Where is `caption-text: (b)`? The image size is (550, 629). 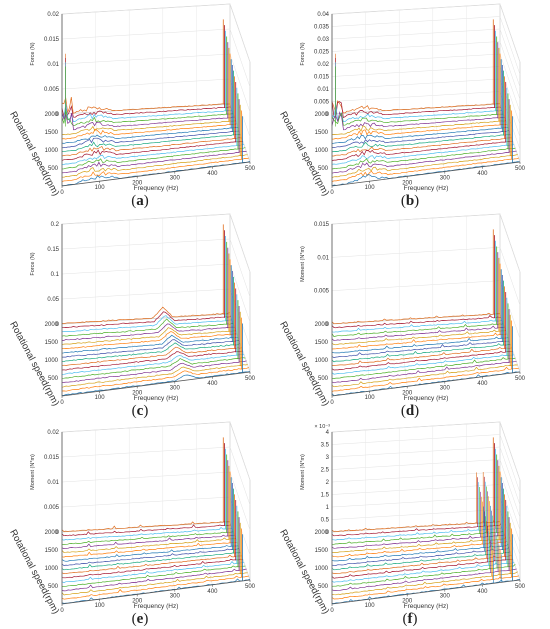 caption-text: (b) is located at coordinates (410, 201).